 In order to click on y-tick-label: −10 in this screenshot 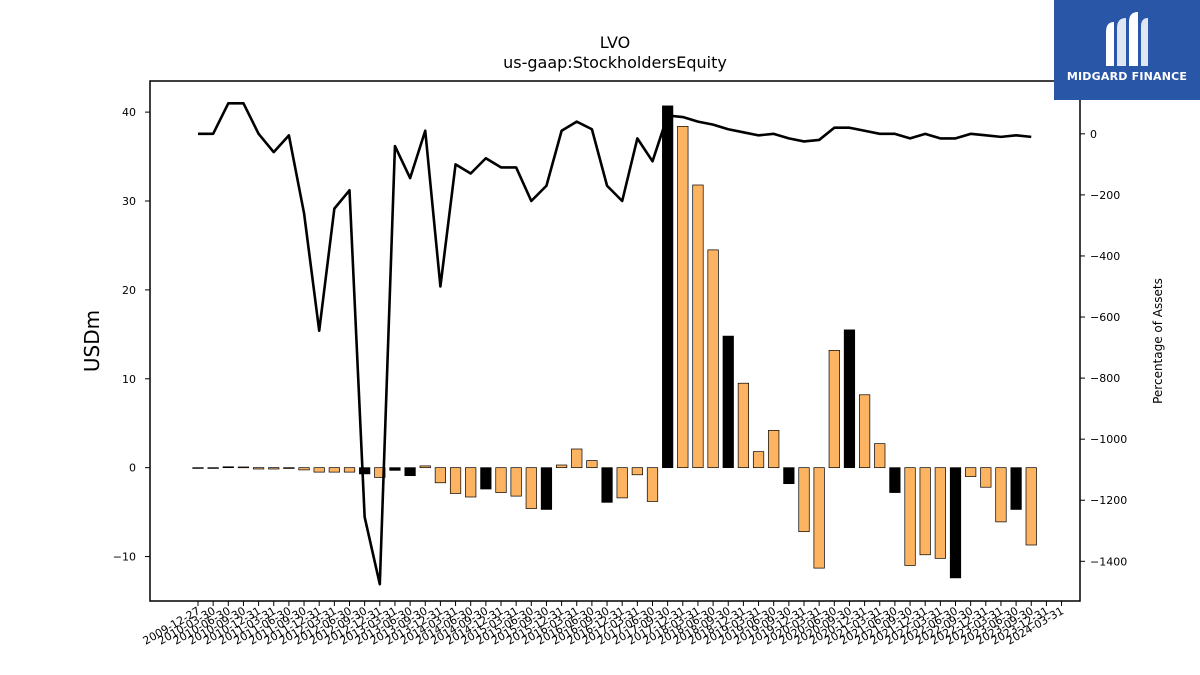, I will do `click(124, 557)`.